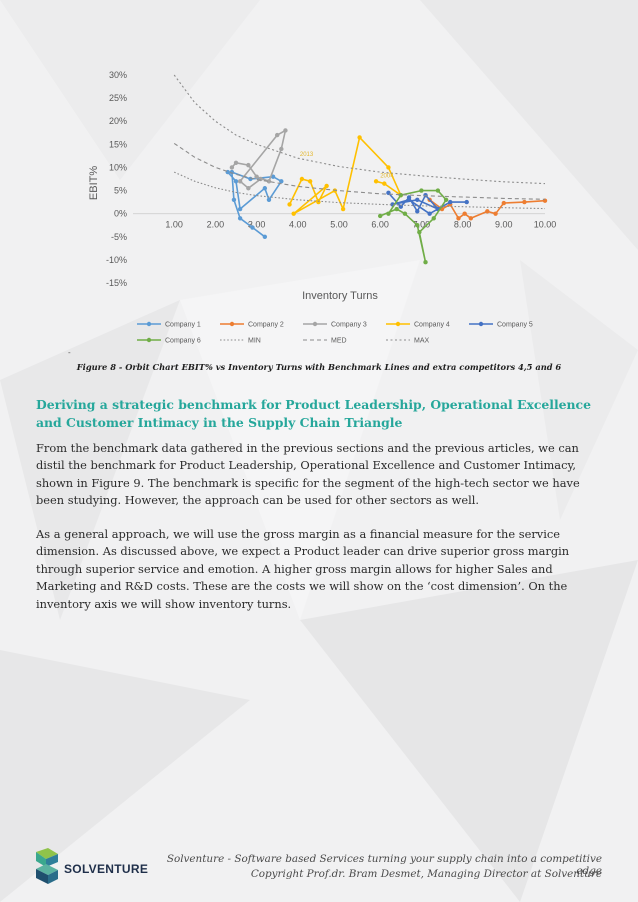  Describe the element at coordinates (120, 191) in the screenshot. I see `y-tick-label: 5%` at that location.